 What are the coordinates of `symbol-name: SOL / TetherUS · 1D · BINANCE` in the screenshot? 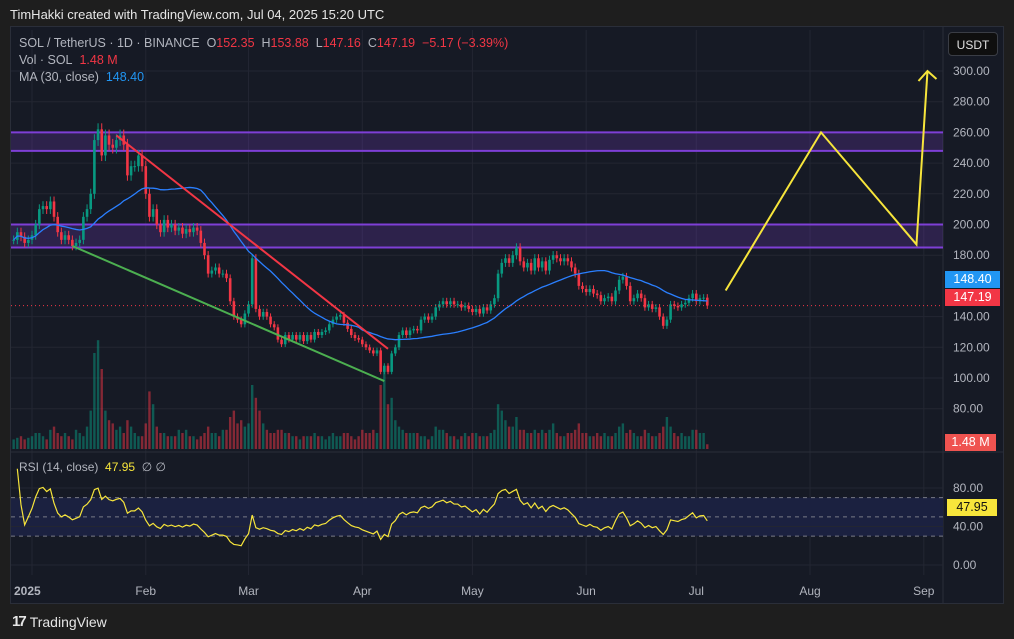 It's located at (109, 43).